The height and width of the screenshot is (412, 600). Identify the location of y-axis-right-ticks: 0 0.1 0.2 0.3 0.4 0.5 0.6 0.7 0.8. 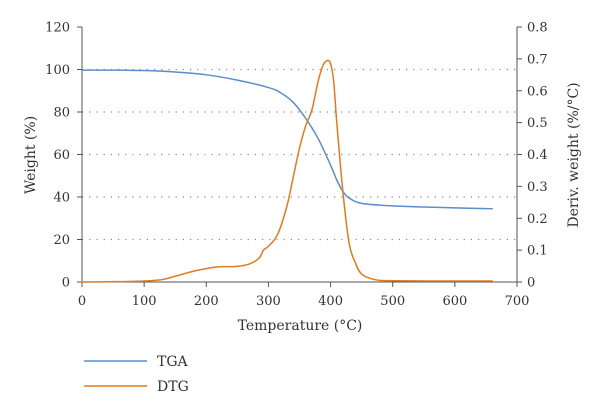
(532, 156).